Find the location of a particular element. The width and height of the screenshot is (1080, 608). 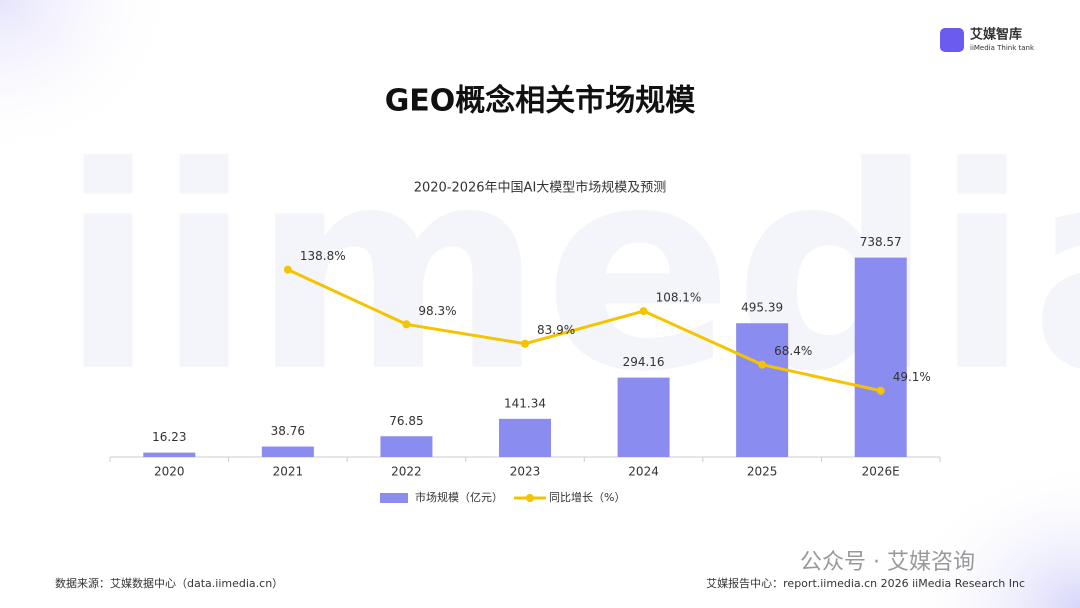

x-tick-label: 2025 is located at coordinates (762, 472).